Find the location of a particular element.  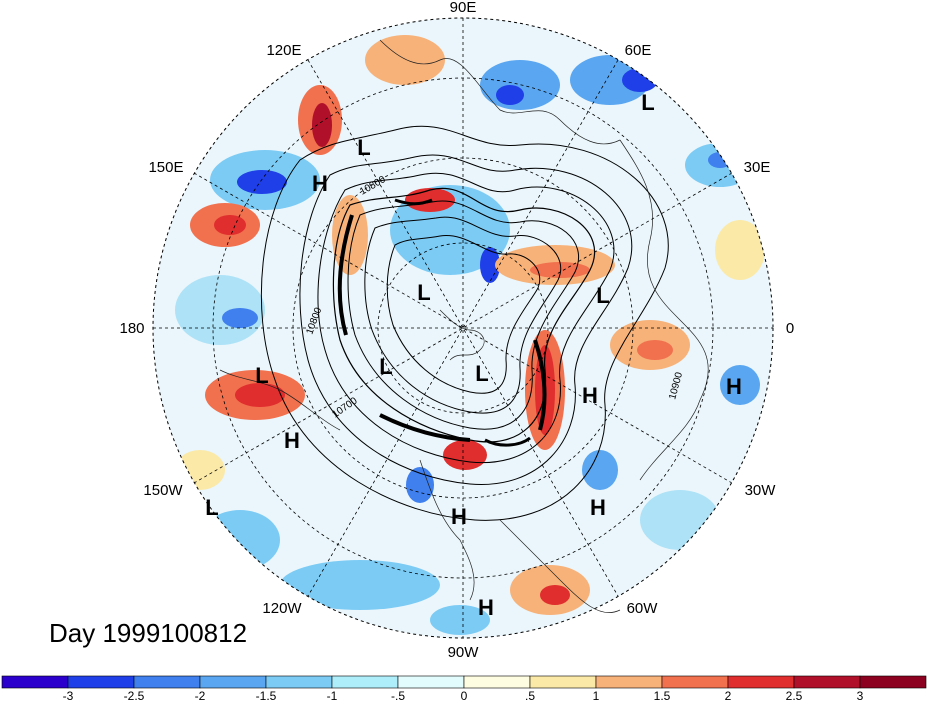

colorbar-tick-label: .5 is located at coordinates (530, 695).